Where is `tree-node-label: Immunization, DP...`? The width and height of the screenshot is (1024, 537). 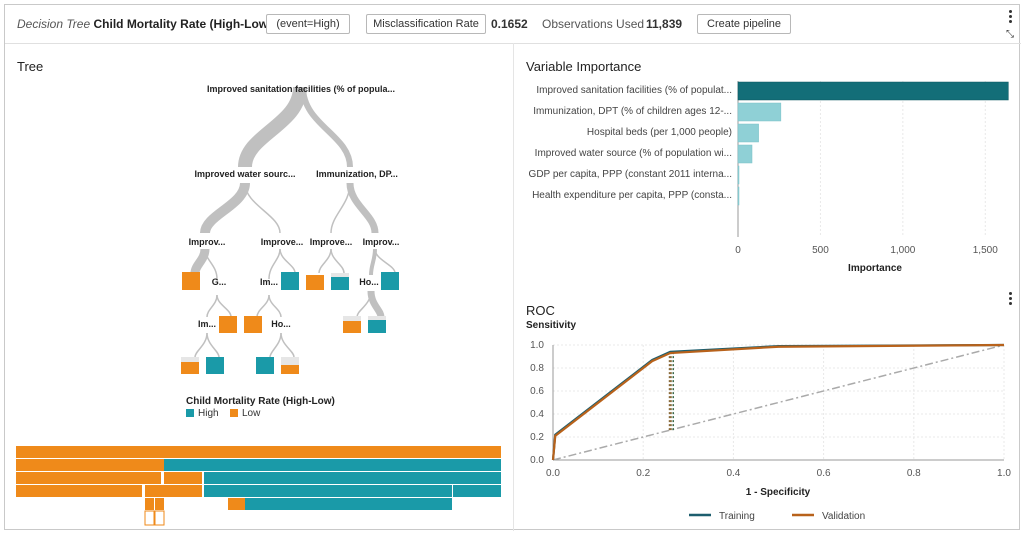
tree-node-label: Immunization, DP... is located at coordinates (357, 174).